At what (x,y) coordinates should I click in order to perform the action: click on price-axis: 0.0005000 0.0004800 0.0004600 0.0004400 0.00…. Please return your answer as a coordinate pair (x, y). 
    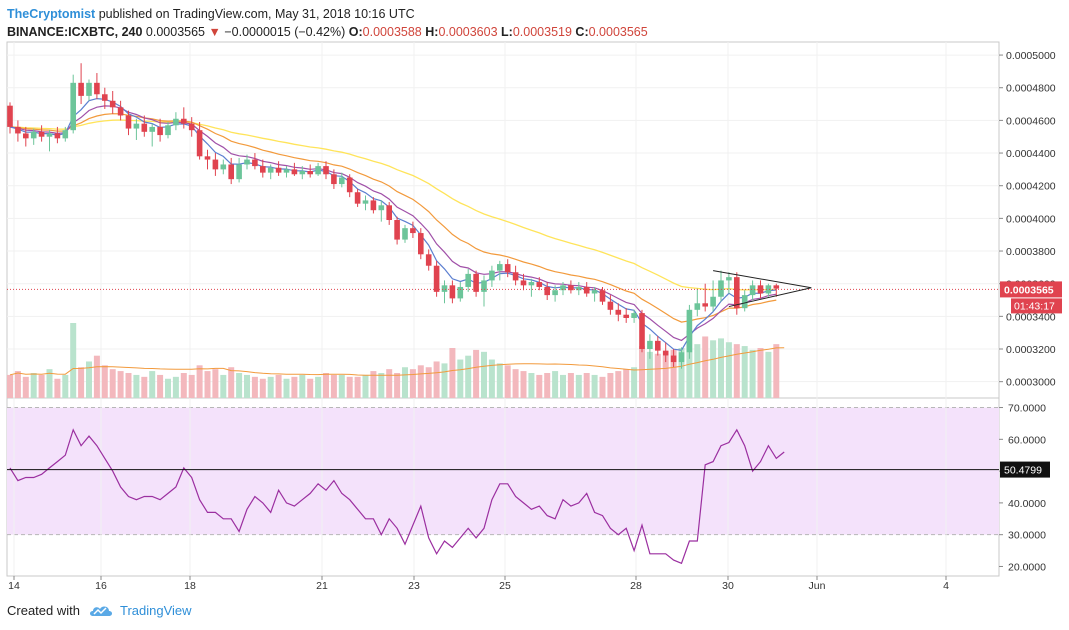
    Looking at the image, I should click on (1030, 219).